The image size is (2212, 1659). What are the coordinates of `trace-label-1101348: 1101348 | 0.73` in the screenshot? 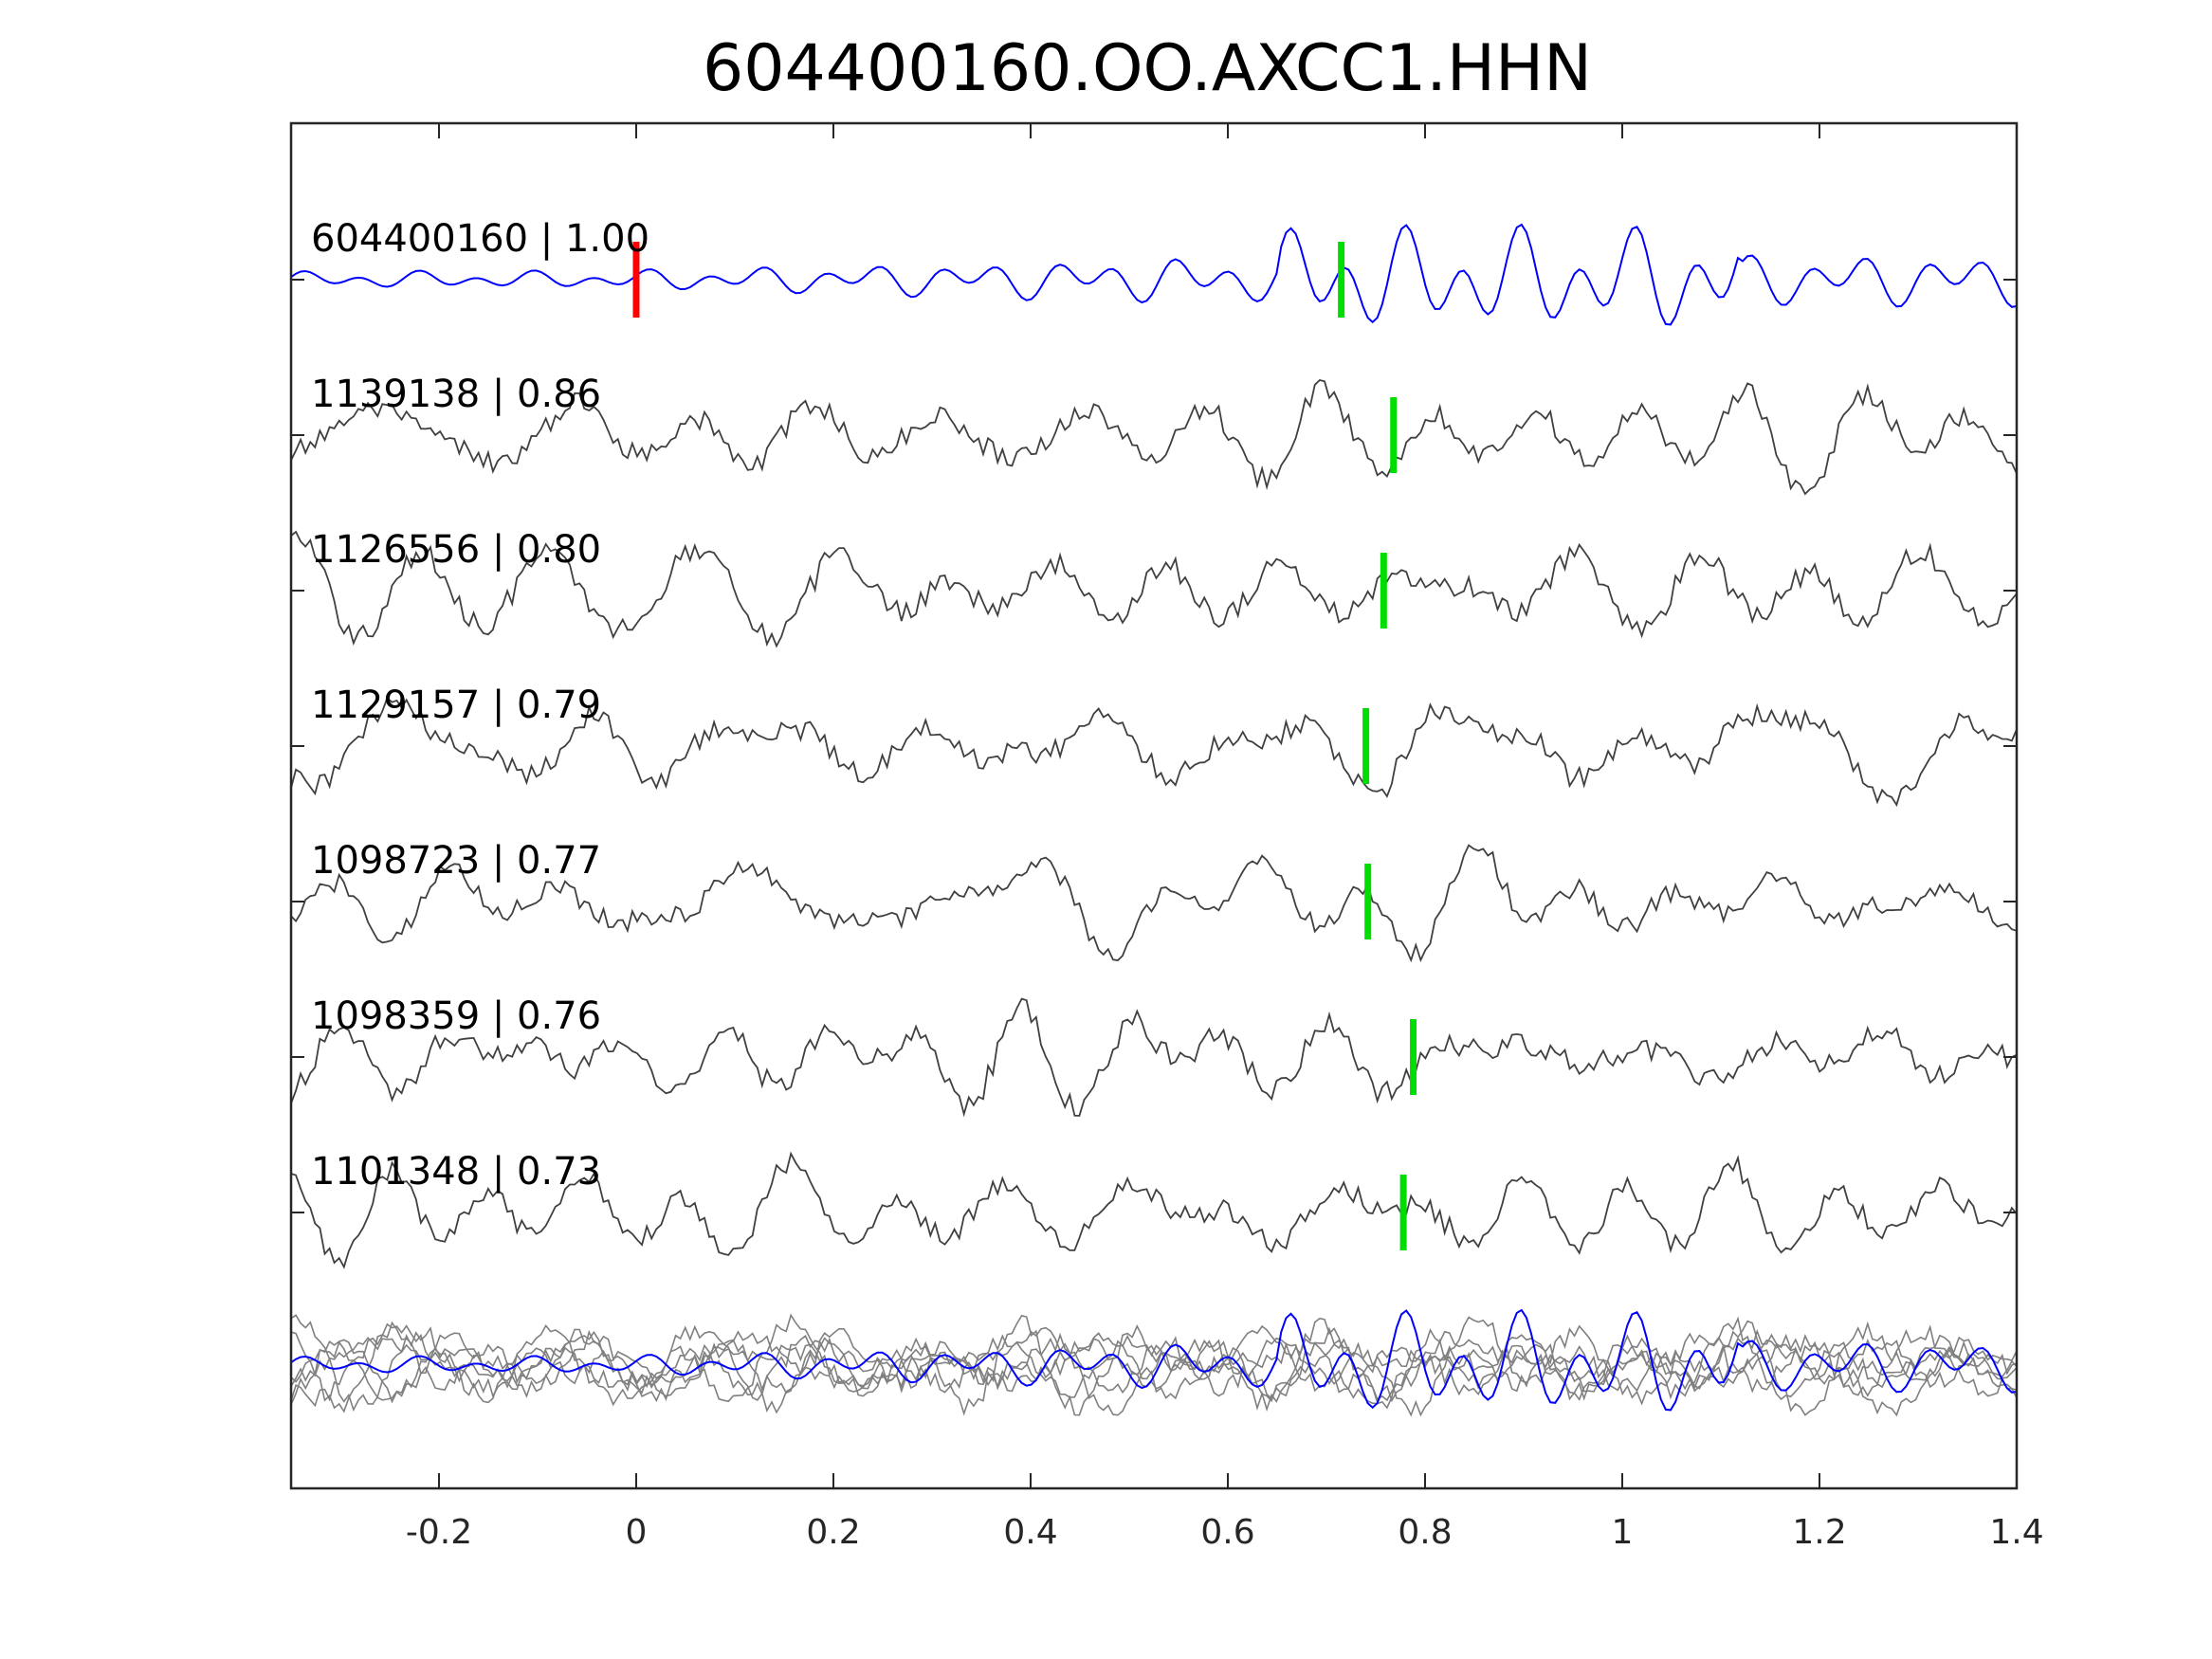 It's located at (456, 1172).